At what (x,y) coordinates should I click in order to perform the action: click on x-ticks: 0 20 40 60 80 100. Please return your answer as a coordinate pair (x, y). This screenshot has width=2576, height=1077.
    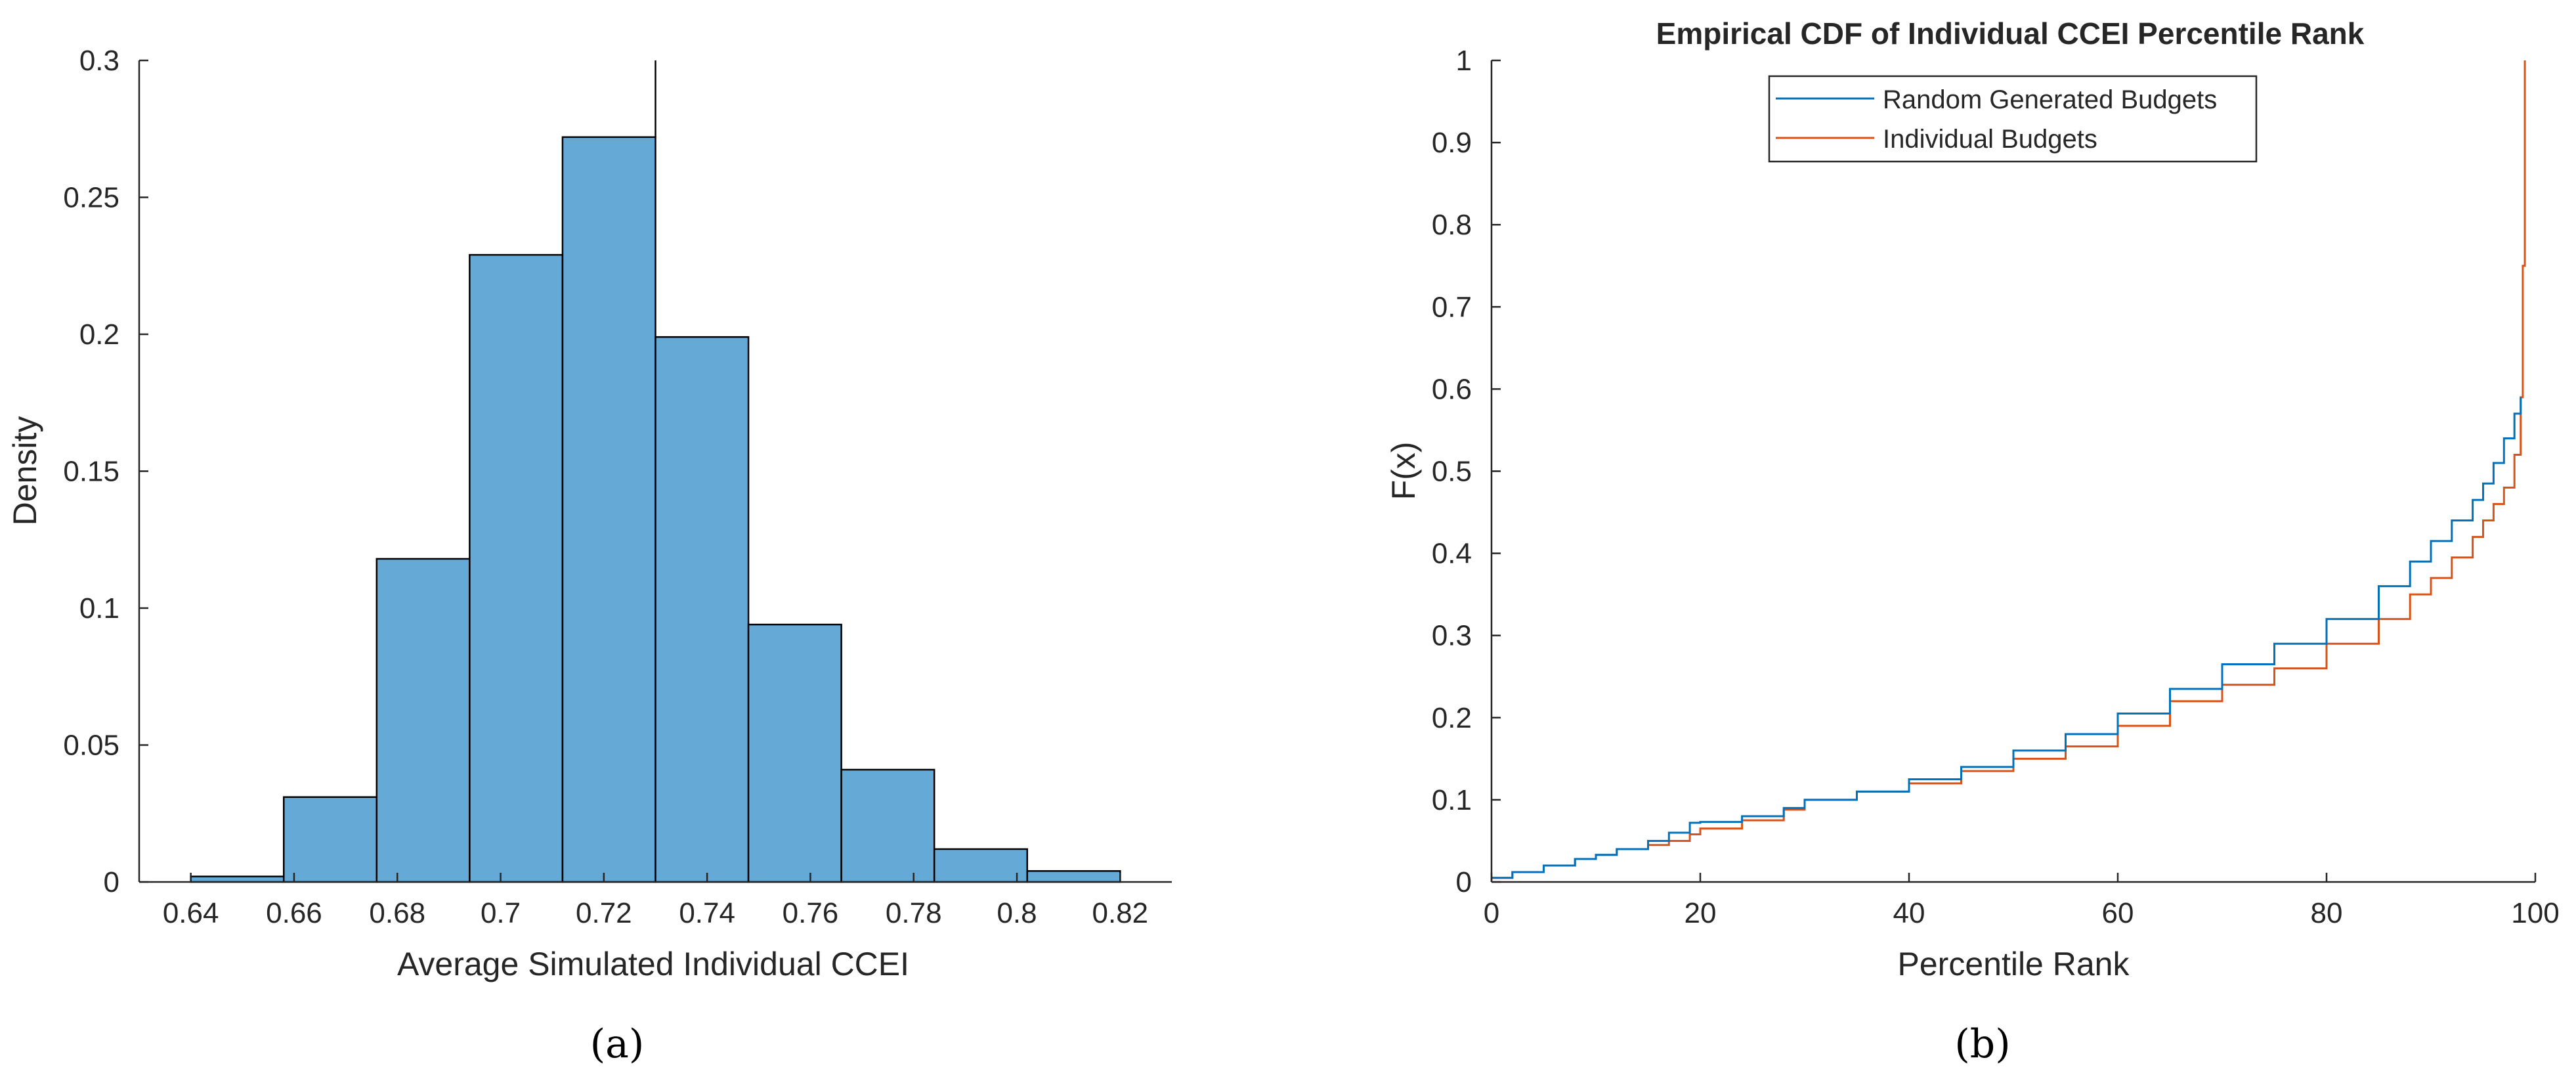
    Looking at the image, I should click on (2022, 901).